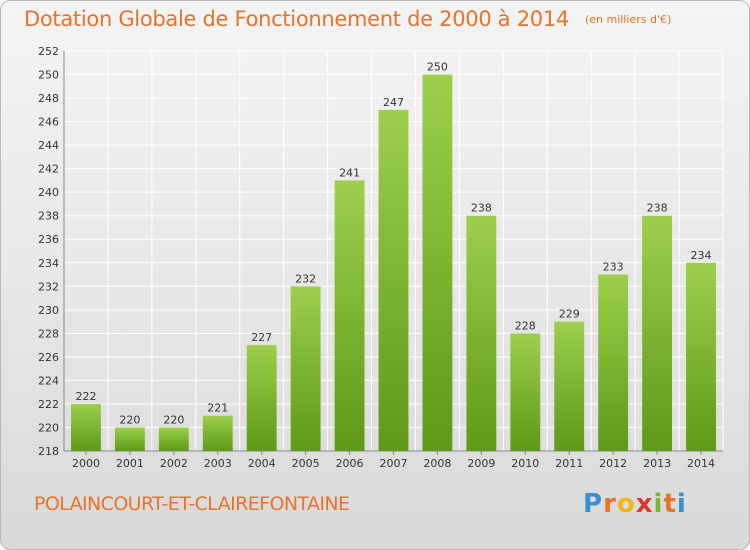  Describe the element at coordinates (48, 75) in the screenshot. I see `y-tick-label: 250` at that location.